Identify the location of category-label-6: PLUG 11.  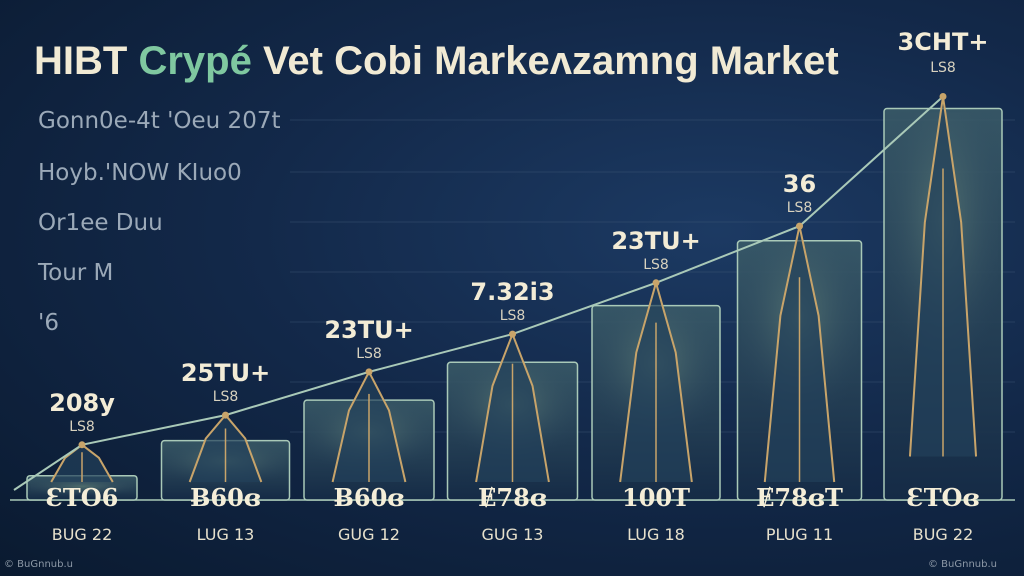
(799, 534).